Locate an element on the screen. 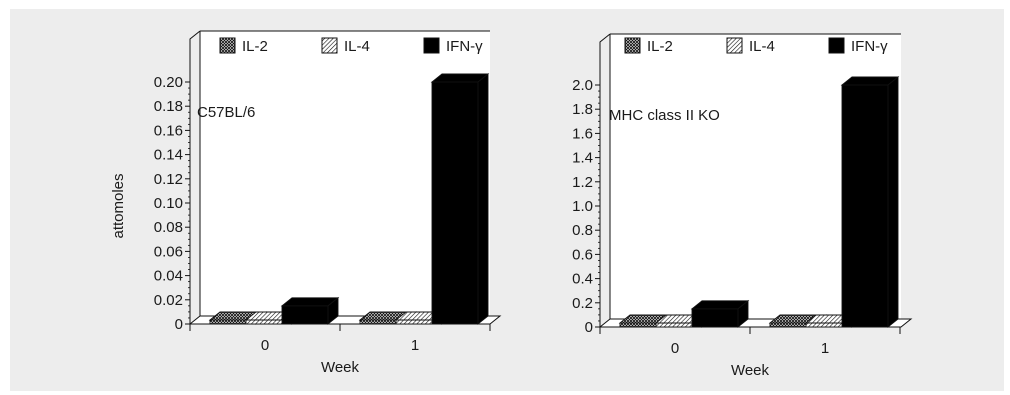 This screenshot has width=1010, height=395. y-tick-label: 1.8 is located at coordinates (582, 109).